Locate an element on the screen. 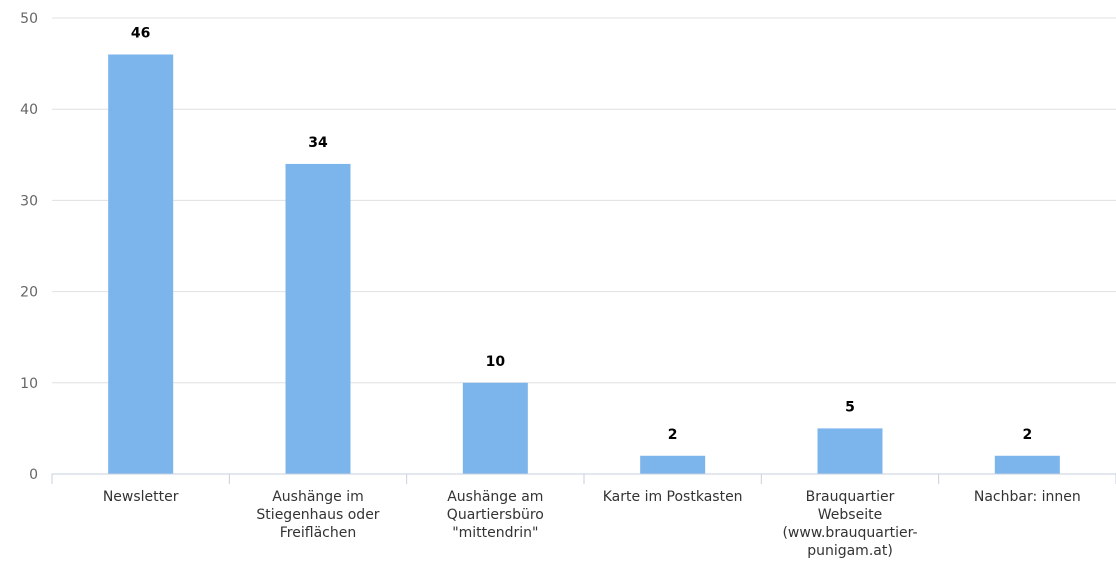 The height and width of the screenshot is (569, 1116). y-tick-label: 50 is located at coordinates (29, 19).